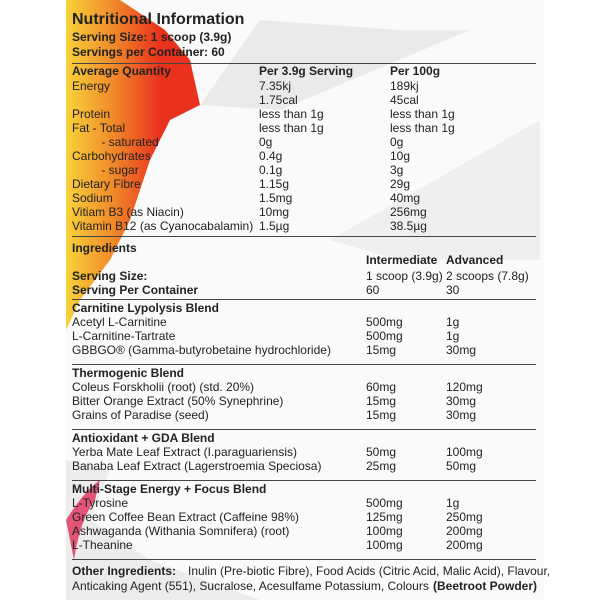 This screenshot has height=600, width=600. What do you see at coordinates (145, 308) in the screenshot?
I see `blend-name: Carnitine Lypolysis Blend` at bounding box center [145, 308].